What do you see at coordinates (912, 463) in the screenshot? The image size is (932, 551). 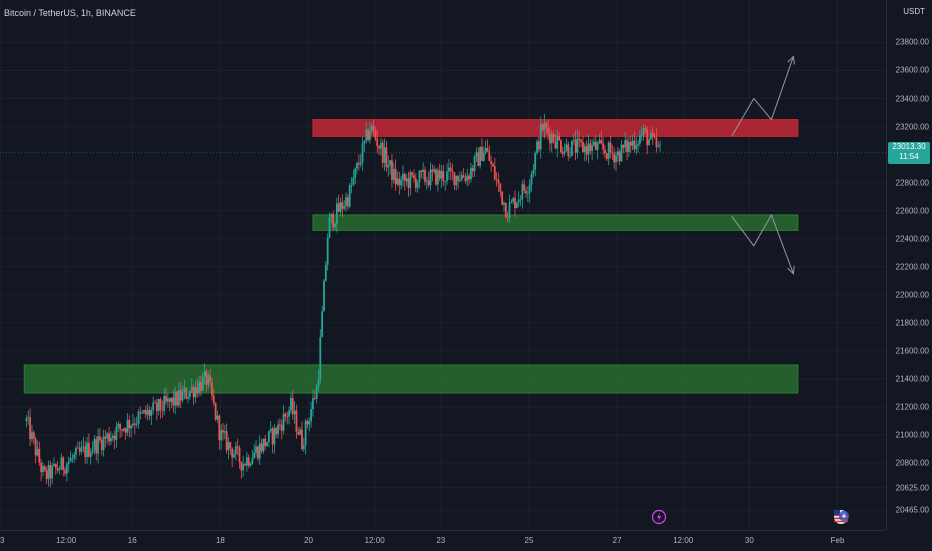 I see `y-tick-label: 20800.00` at bounding box center [912, 463].